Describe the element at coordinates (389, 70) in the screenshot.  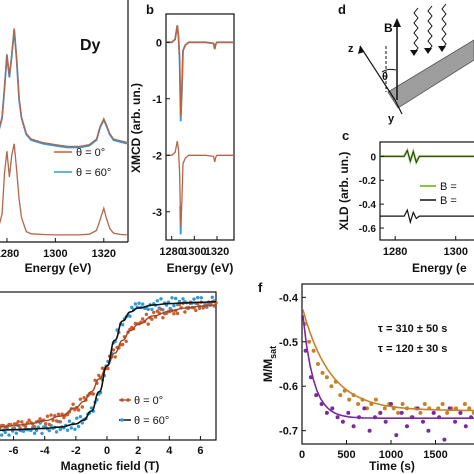
I see `theta-arc` at that location.